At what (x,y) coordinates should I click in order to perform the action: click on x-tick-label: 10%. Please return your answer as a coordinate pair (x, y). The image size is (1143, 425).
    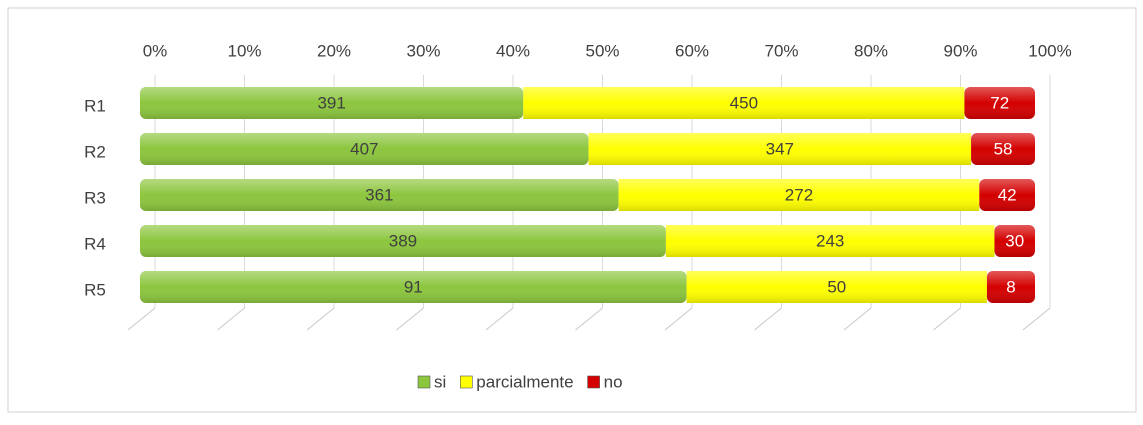
    Looking at the image, I should click on (244, 50).